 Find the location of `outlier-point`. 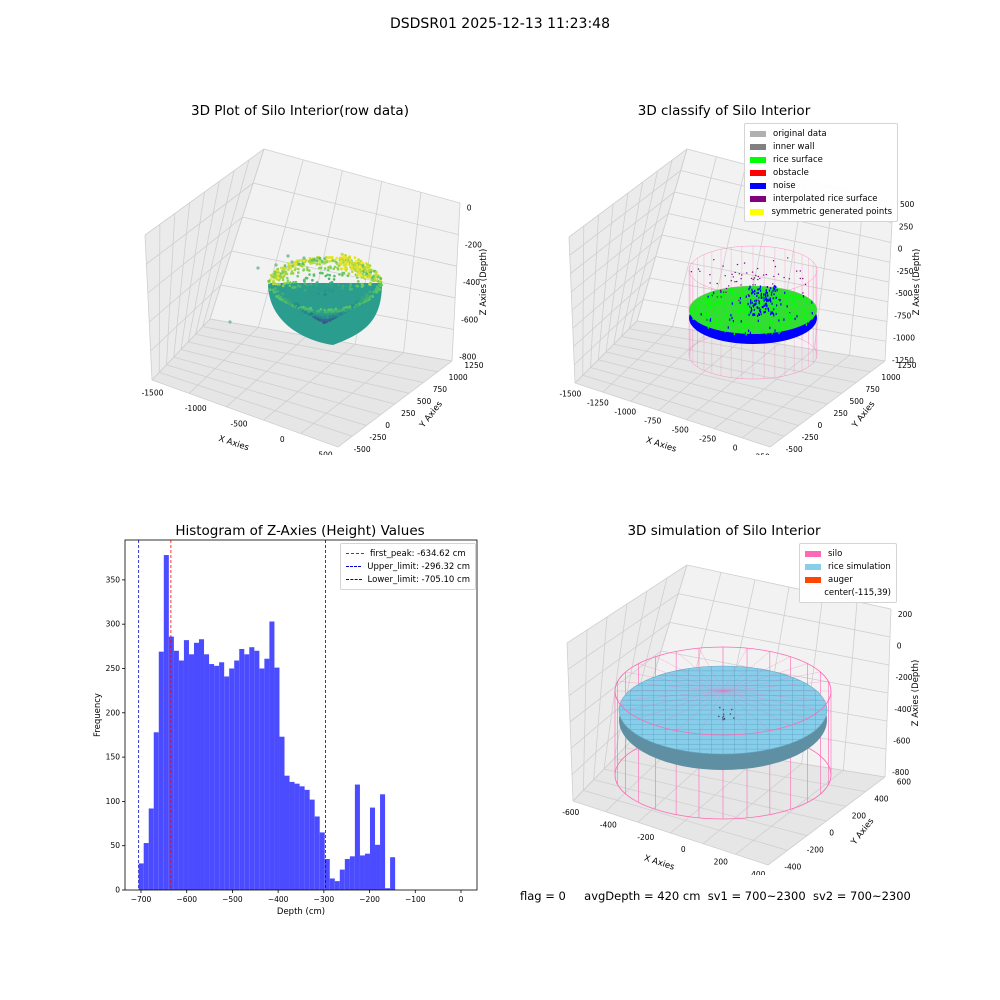

outlier-point is located at coordinates (230, 322).